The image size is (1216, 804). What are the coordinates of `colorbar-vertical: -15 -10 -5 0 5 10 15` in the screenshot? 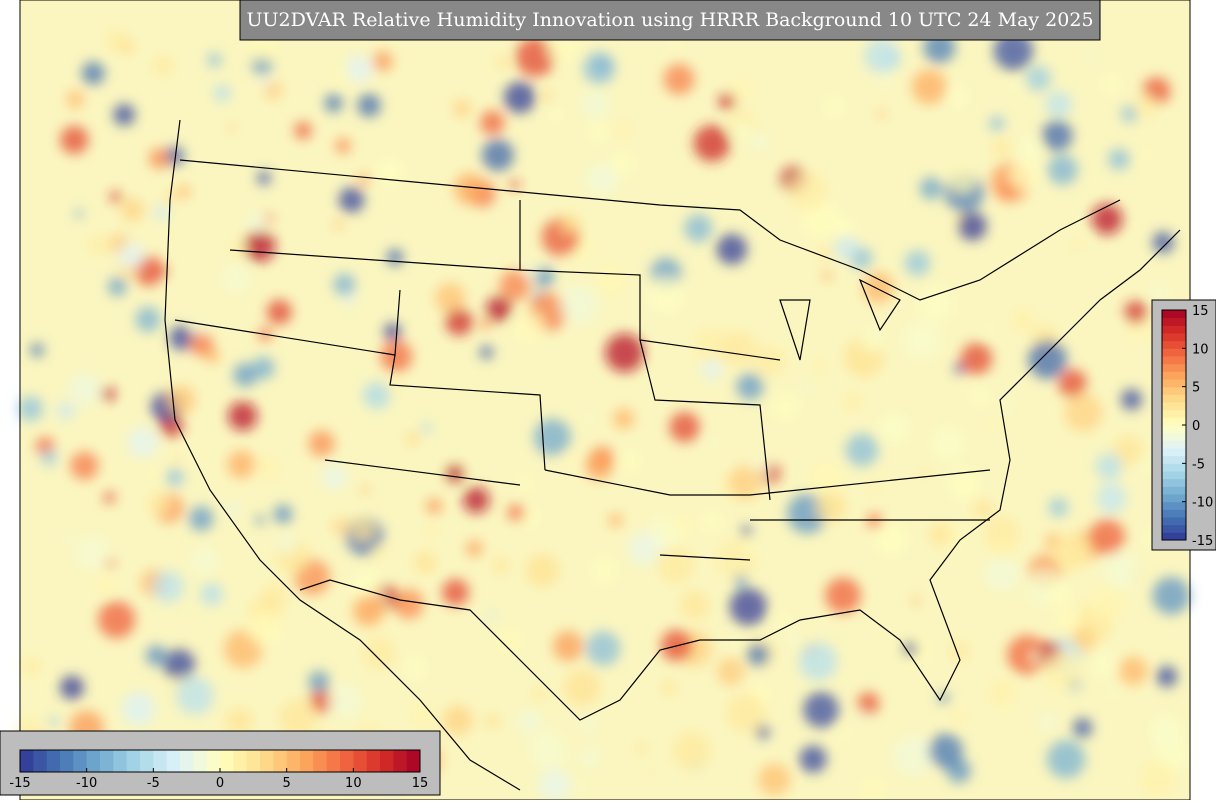 It's located at (1187, 426).